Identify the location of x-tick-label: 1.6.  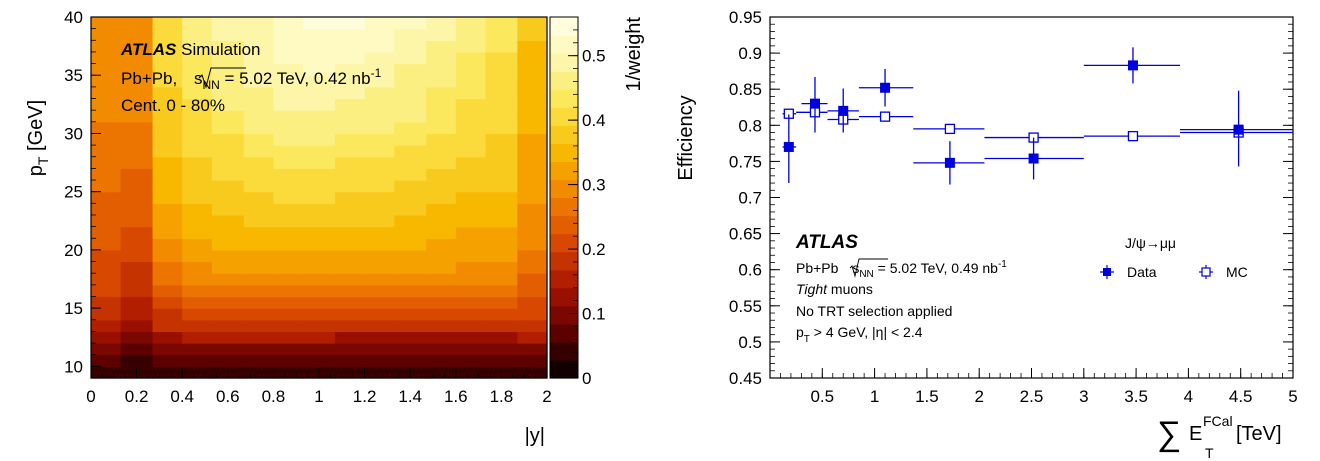
(456, 396).